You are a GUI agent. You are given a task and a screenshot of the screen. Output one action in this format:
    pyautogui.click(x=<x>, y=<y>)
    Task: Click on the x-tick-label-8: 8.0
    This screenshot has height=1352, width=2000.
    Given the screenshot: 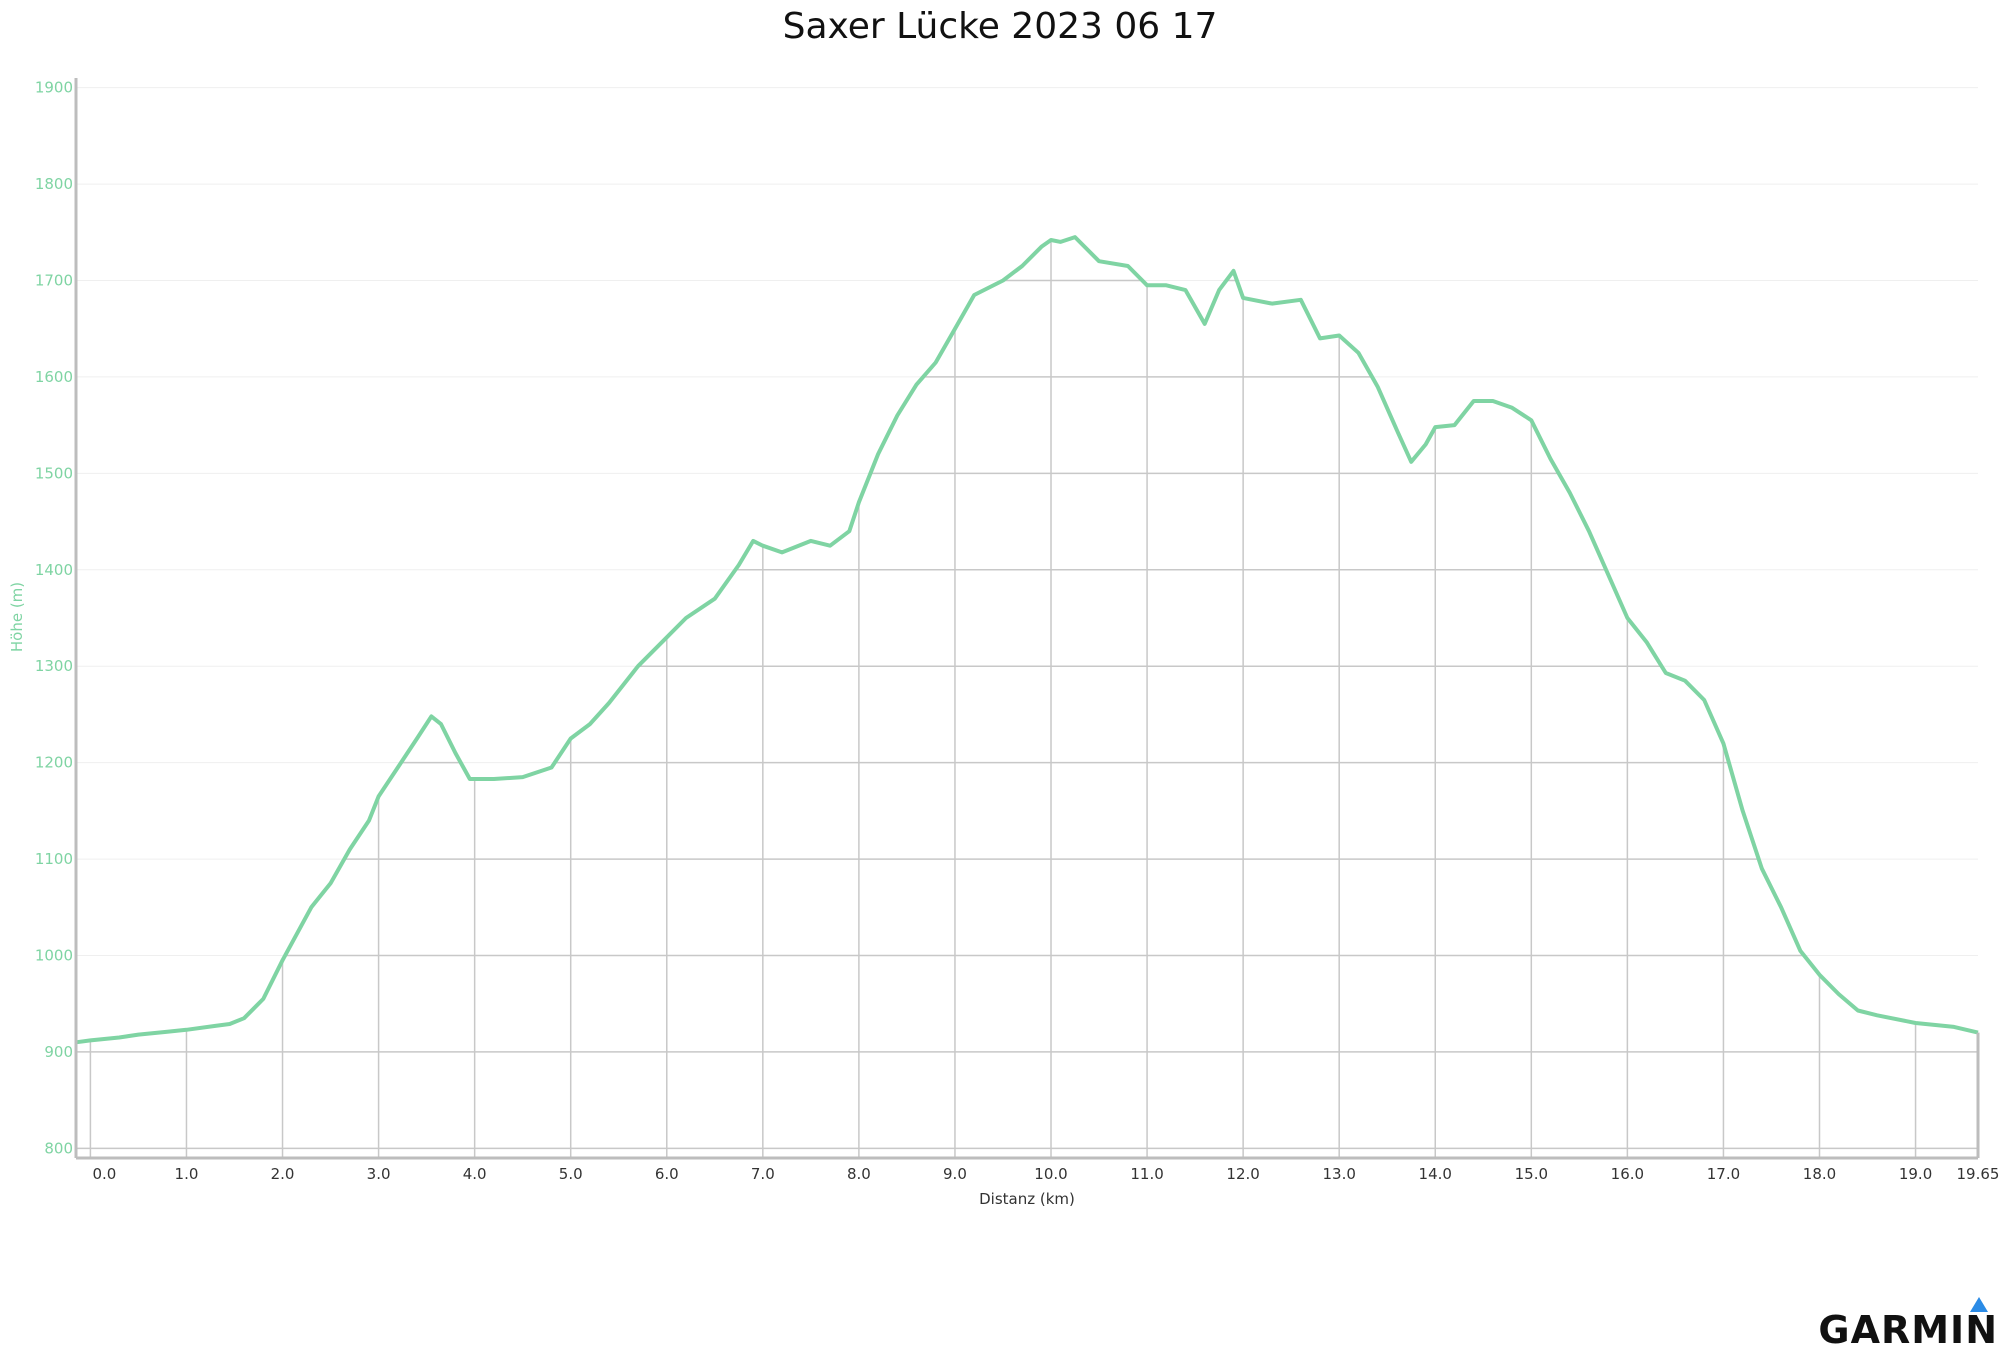 What is the action you would take?
    pyautogui.click(x=859, y=1174)
    